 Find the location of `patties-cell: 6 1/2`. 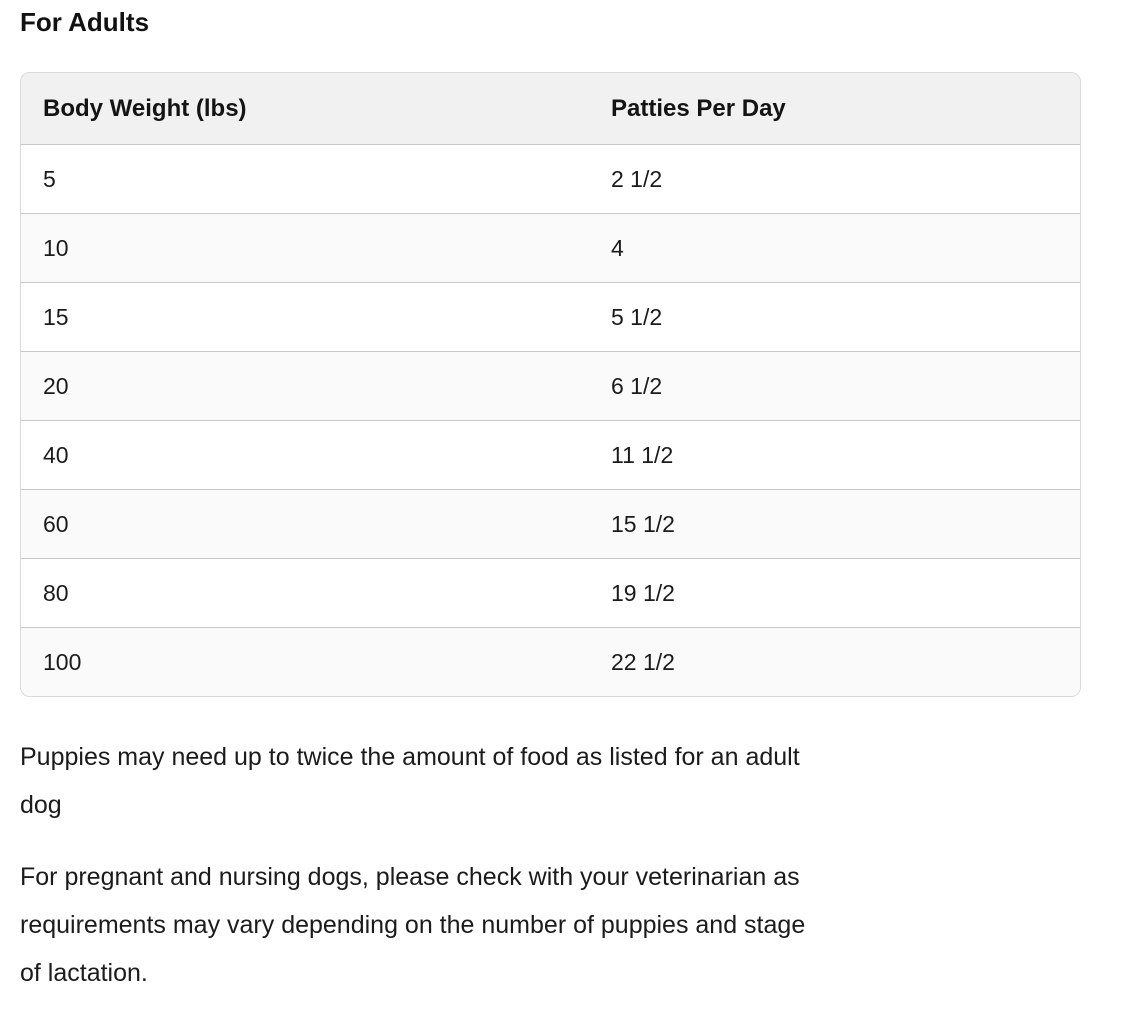

patties-cell: 6 1/2 is located at coordinates (637, 386).